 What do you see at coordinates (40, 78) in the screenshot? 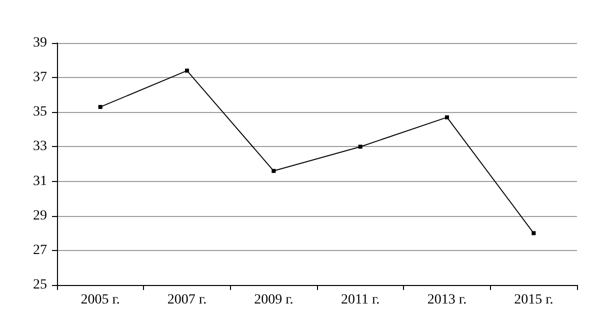
I see `y-tick-label: 37` at bounding box center [40, 78].